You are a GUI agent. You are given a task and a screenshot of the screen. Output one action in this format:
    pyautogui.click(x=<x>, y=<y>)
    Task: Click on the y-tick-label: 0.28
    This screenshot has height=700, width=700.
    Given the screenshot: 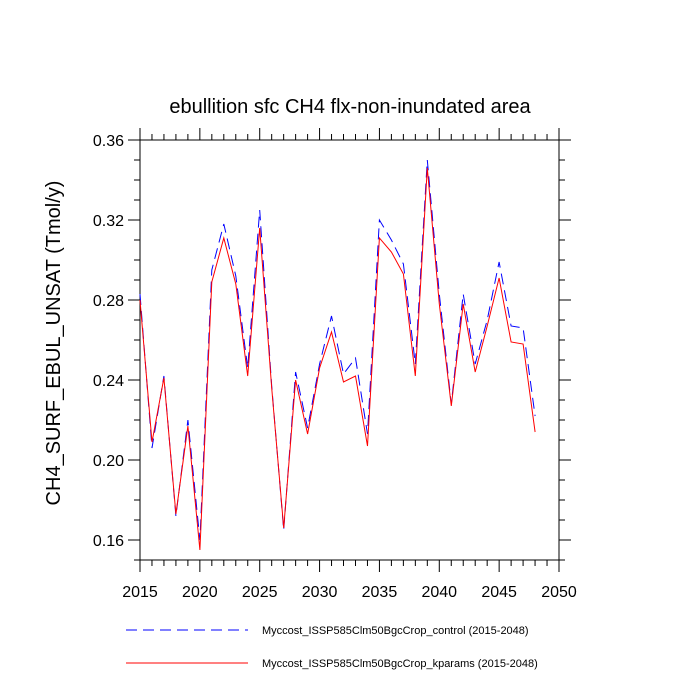 What is the action you would take?
    pyautogui.click(x=108, y=301)
    